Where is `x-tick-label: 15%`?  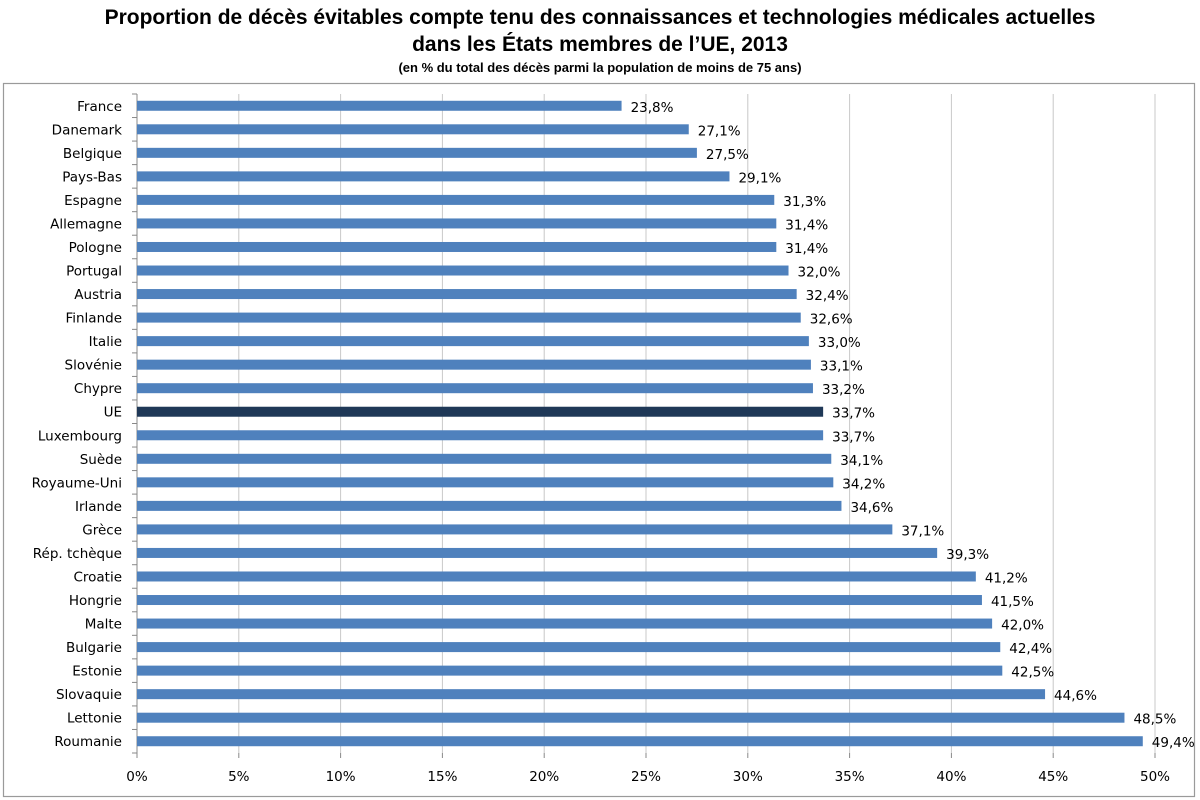
x-tick-label: 15% is located at coordinates (442, 777).